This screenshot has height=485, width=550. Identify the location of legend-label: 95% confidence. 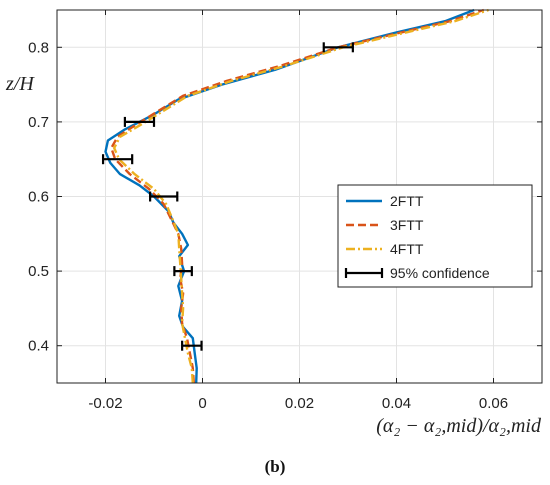
(440, 273).